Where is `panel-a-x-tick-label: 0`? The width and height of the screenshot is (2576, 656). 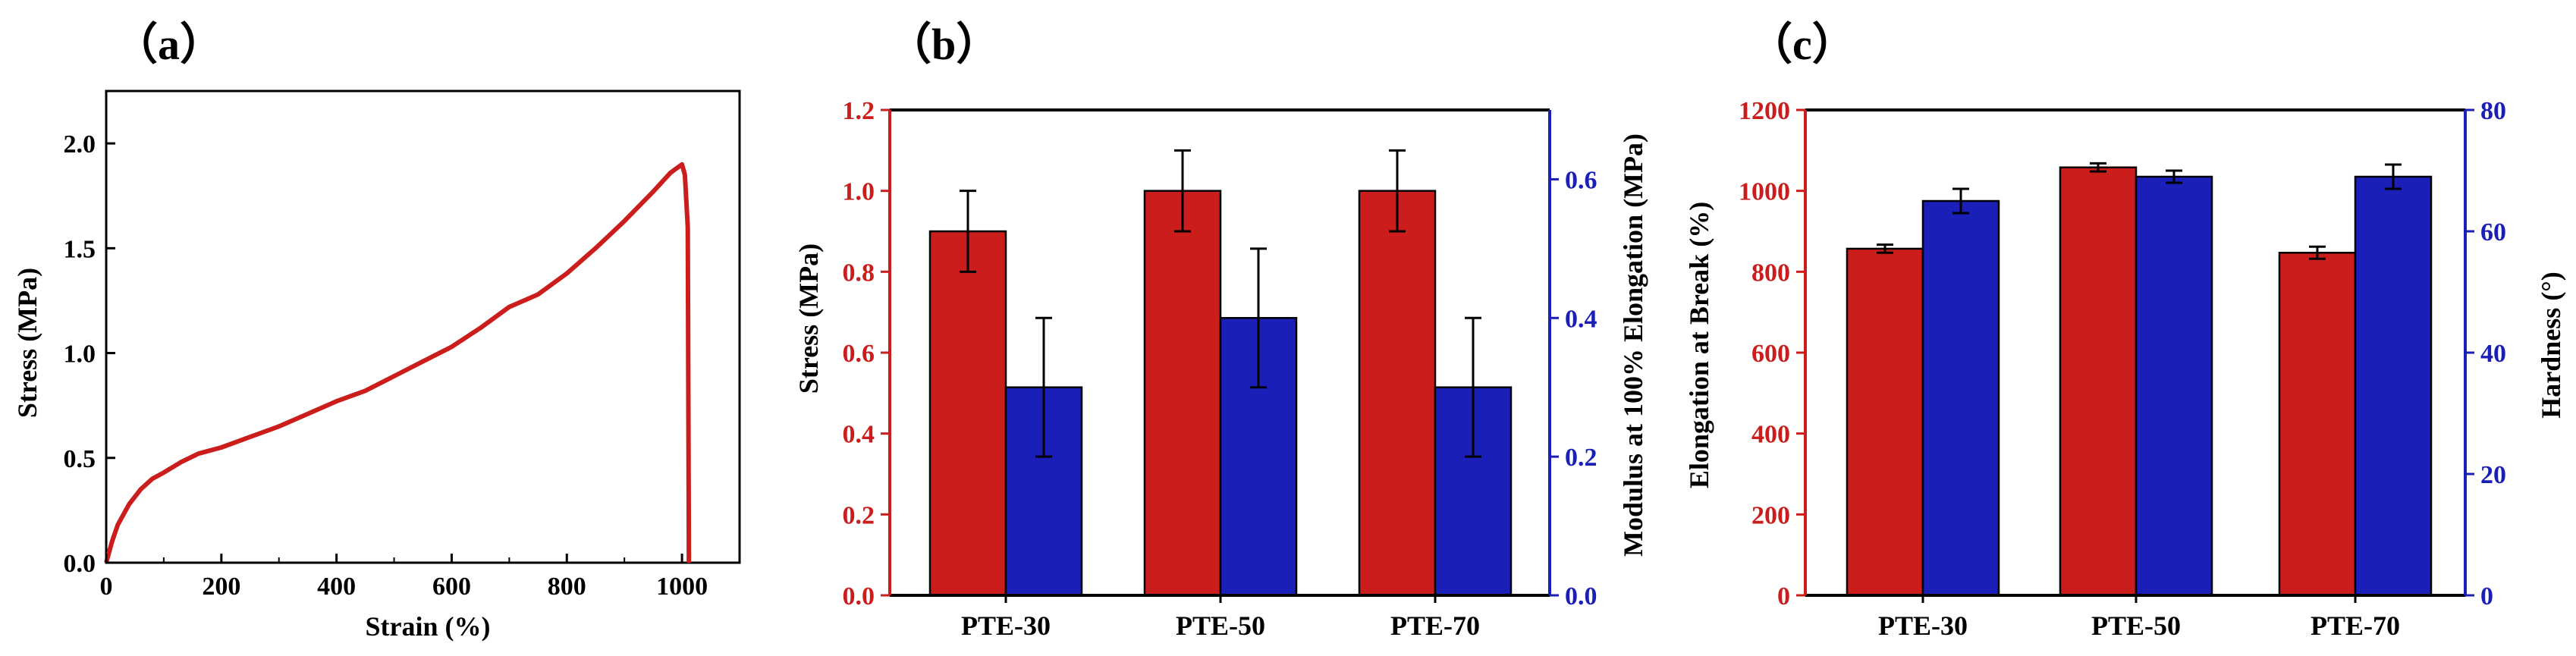 panel-a-x-tick-label: 0 is located at coordinates (106, 587).